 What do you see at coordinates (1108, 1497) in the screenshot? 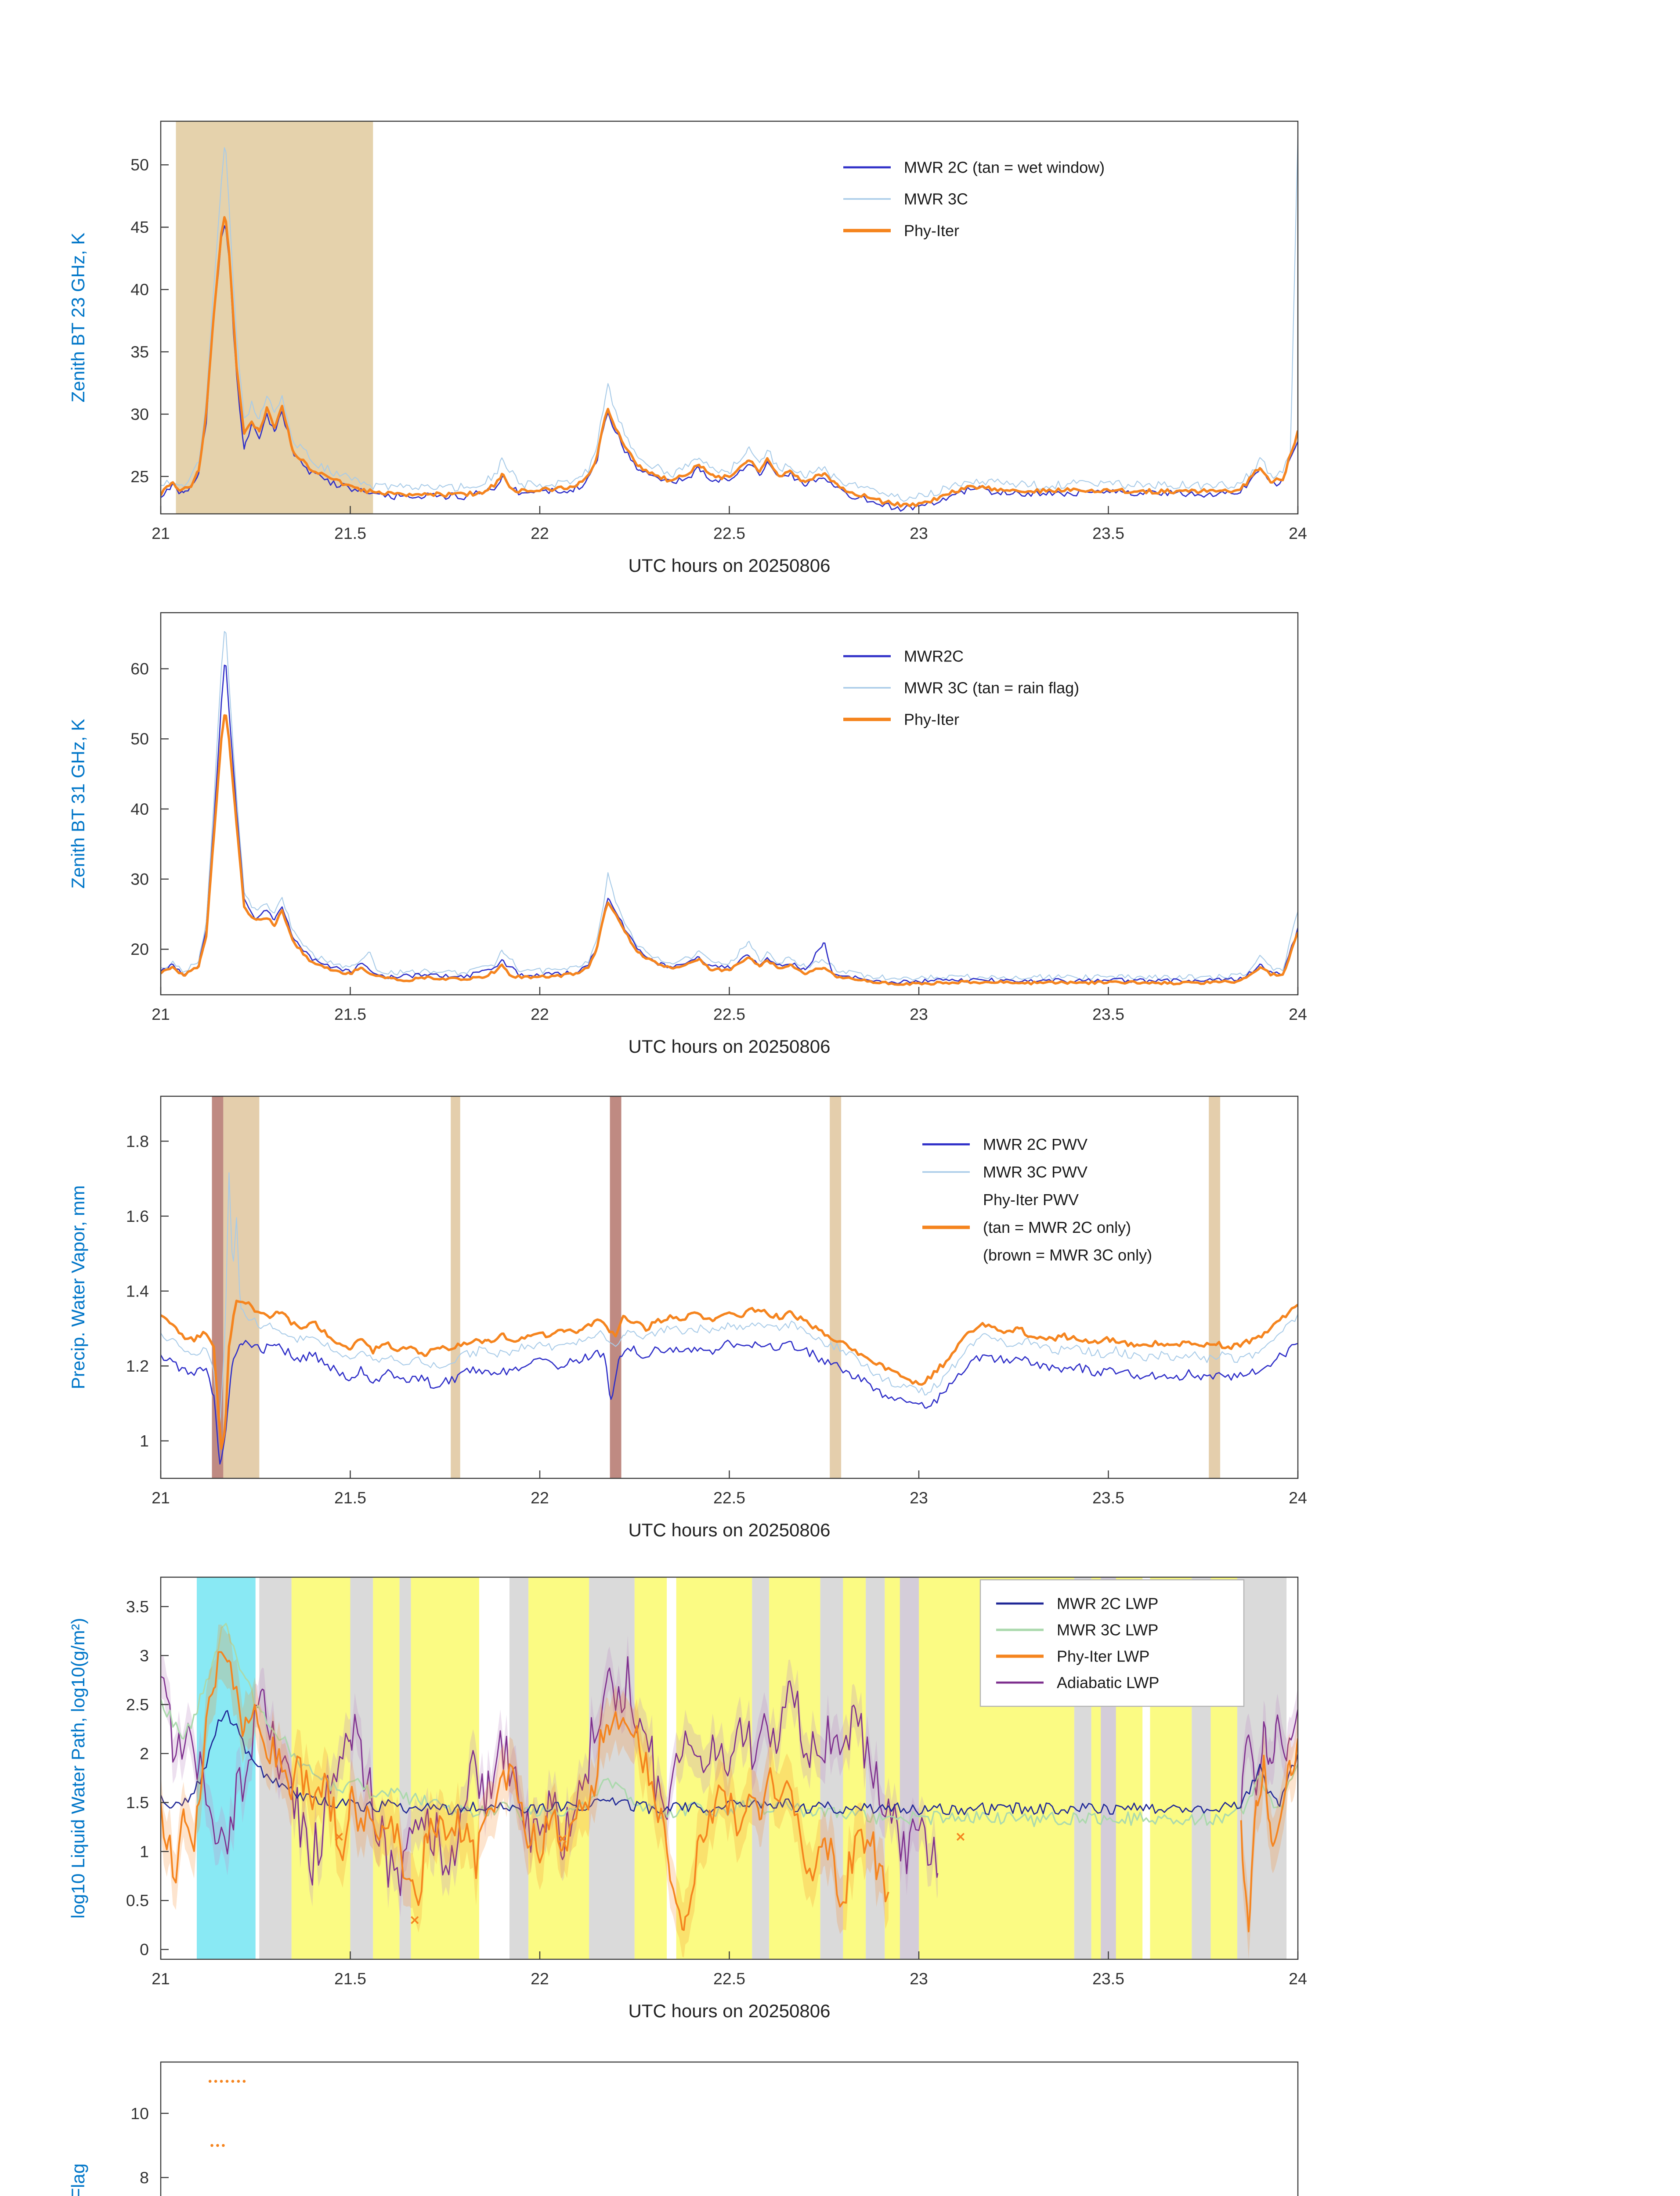
I see `pwv-xtick-label: 23.5` at bounding box center [1108, 1497].